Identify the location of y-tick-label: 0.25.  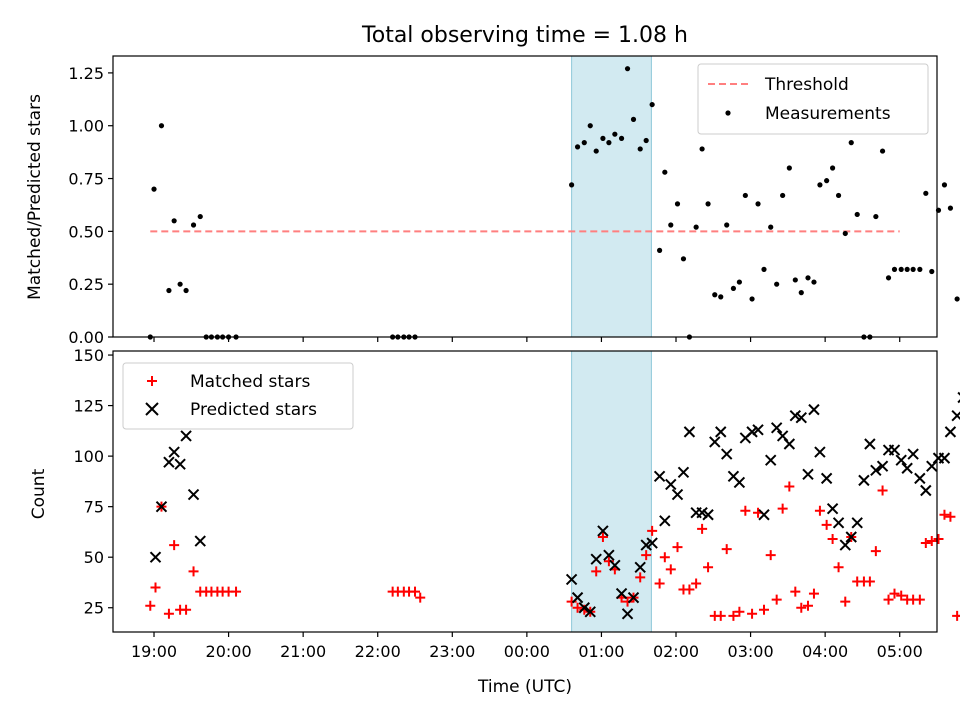
(86, 284).